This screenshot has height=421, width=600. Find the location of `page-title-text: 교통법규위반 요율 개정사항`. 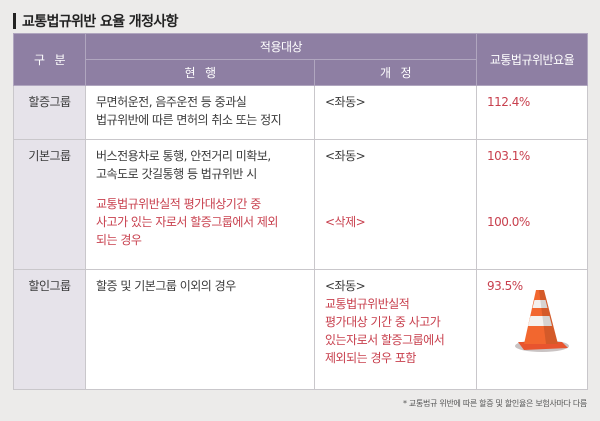

page-title-text: 교통법규위반 요율 개정사항 is located at coordinates (100, 22).